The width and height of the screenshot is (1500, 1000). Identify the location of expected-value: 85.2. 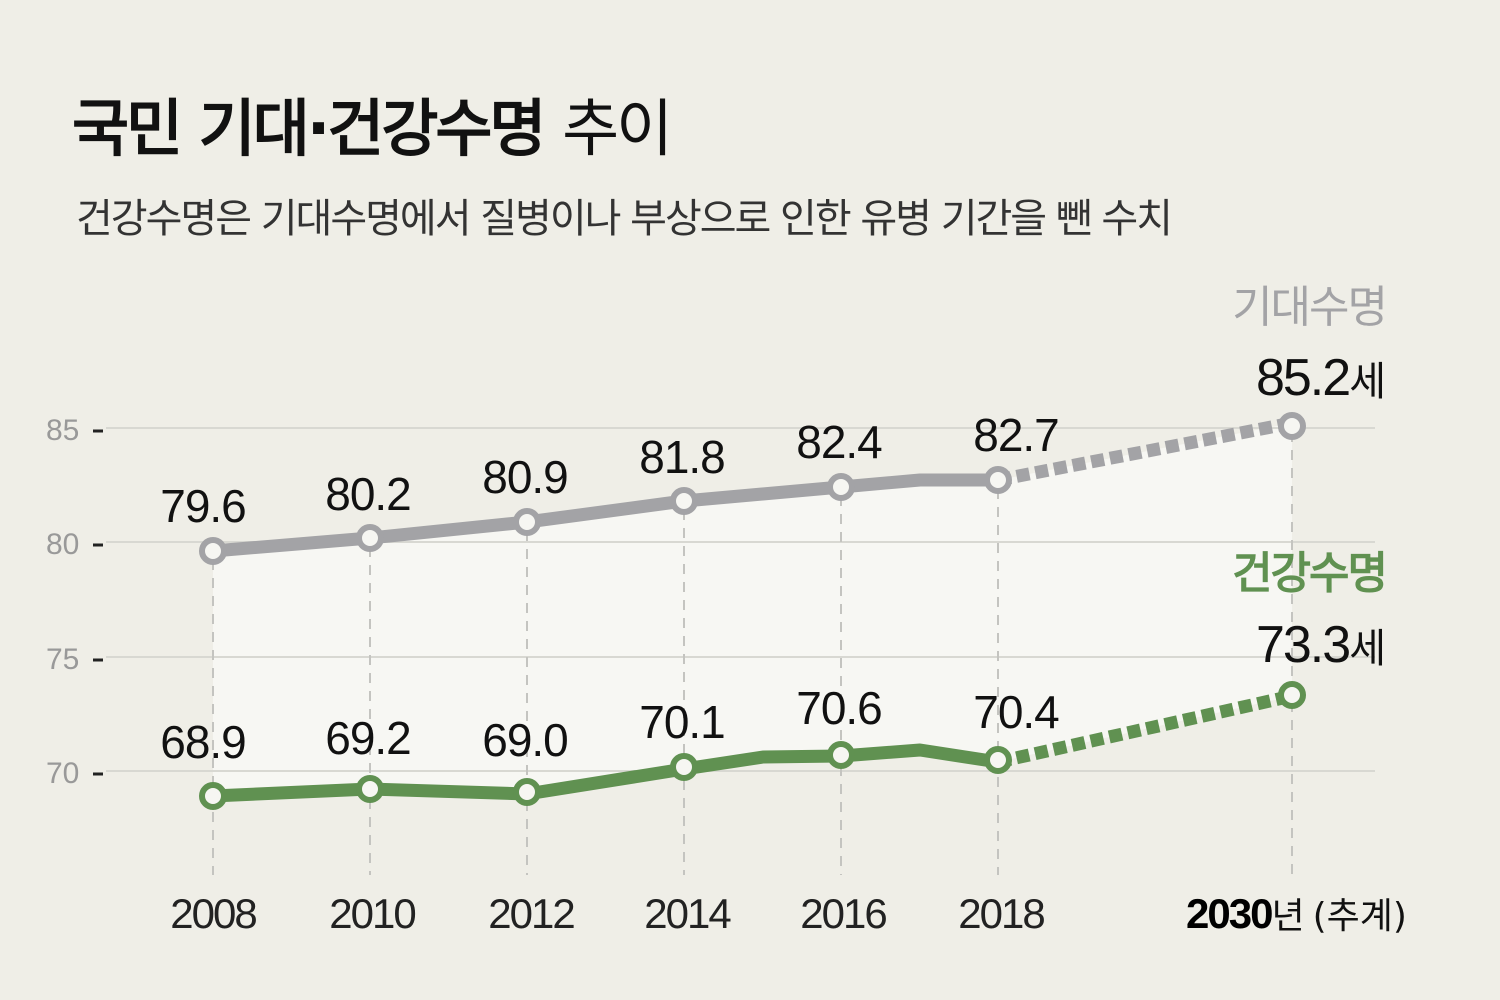
(1302, 378).